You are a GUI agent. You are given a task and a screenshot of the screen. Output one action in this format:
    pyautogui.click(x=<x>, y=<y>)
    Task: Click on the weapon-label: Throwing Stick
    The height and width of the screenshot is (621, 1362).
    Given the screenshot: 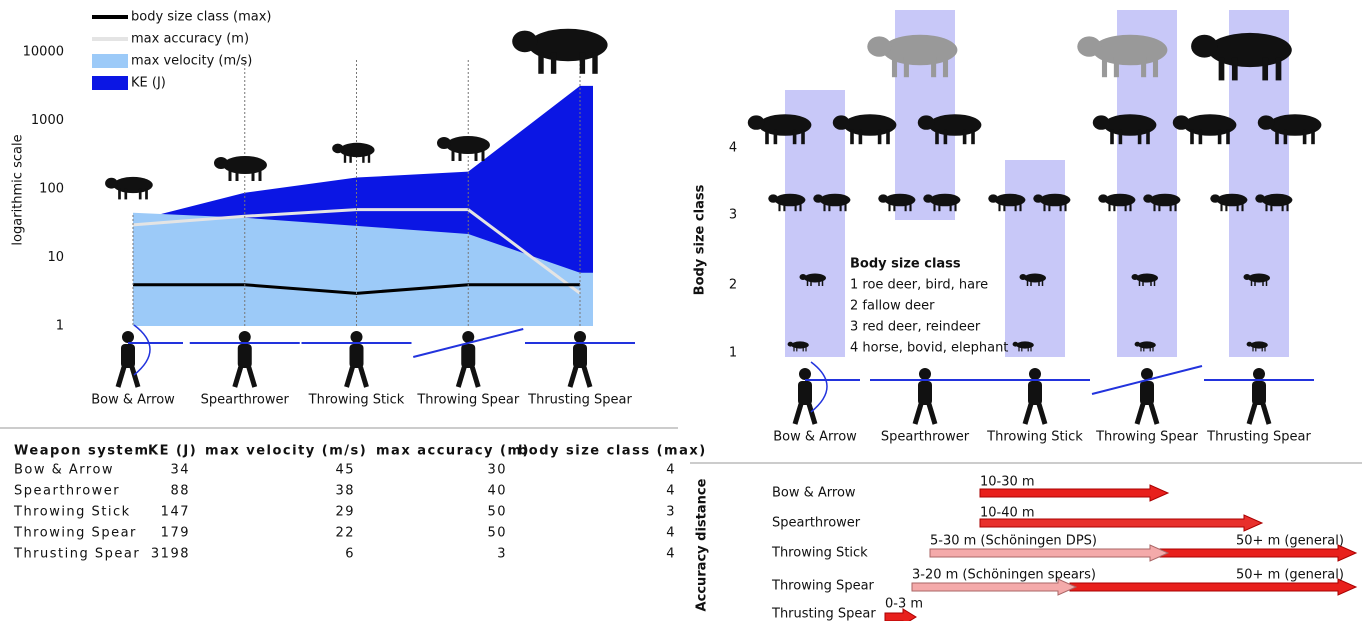 What is the action you would take?
    pyautogui.click(x=819, y=553)
    